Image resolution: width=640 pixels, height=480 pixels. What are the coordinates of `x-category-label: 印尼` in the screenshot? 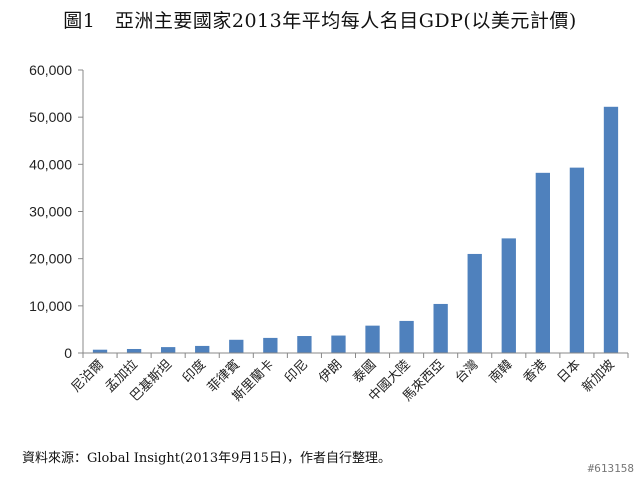 It's located at (296, 371).